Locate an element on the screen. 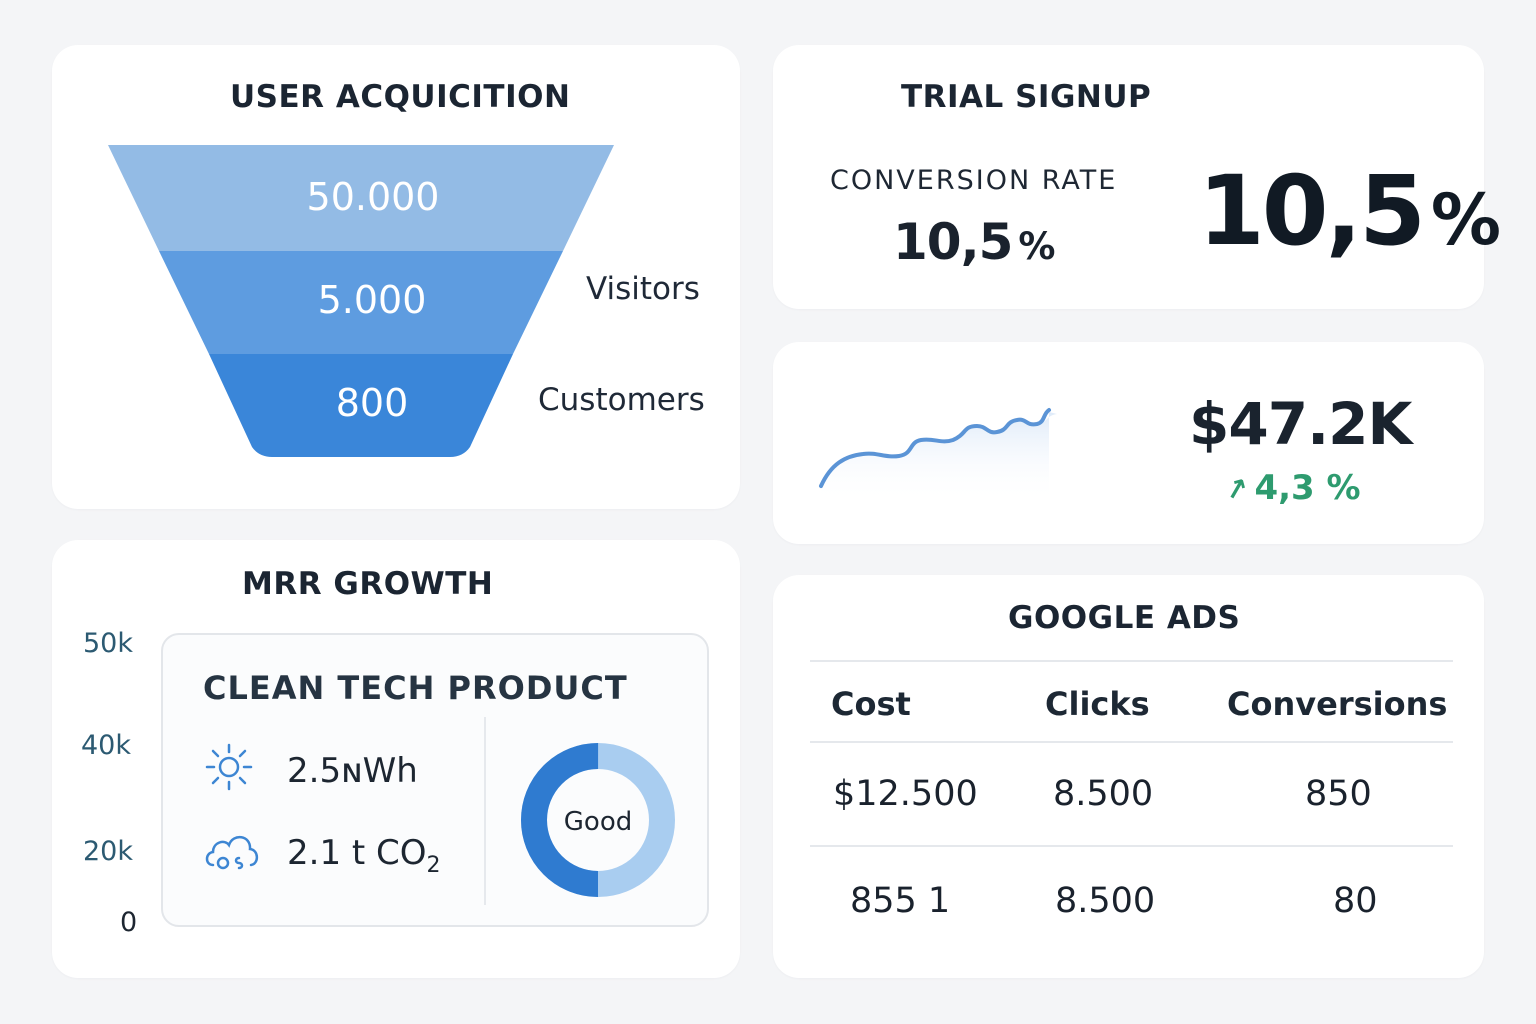  funnel-label-visitors: Visitors is located at coordinates (643, 289).